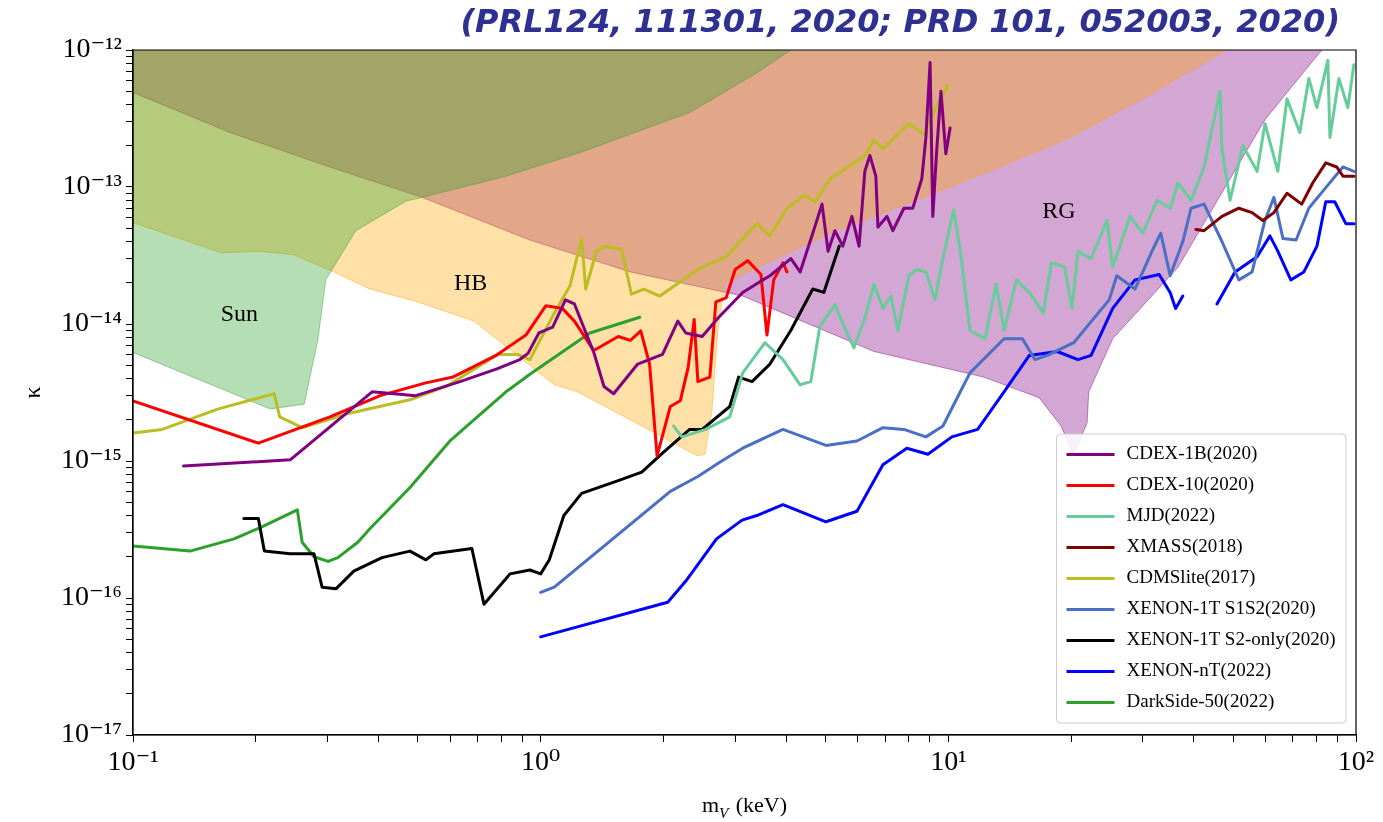 The width and height of the screenshot is (1383, 822). I want to click on y-tick-label: 10⁻¹³, so click(92, 185).